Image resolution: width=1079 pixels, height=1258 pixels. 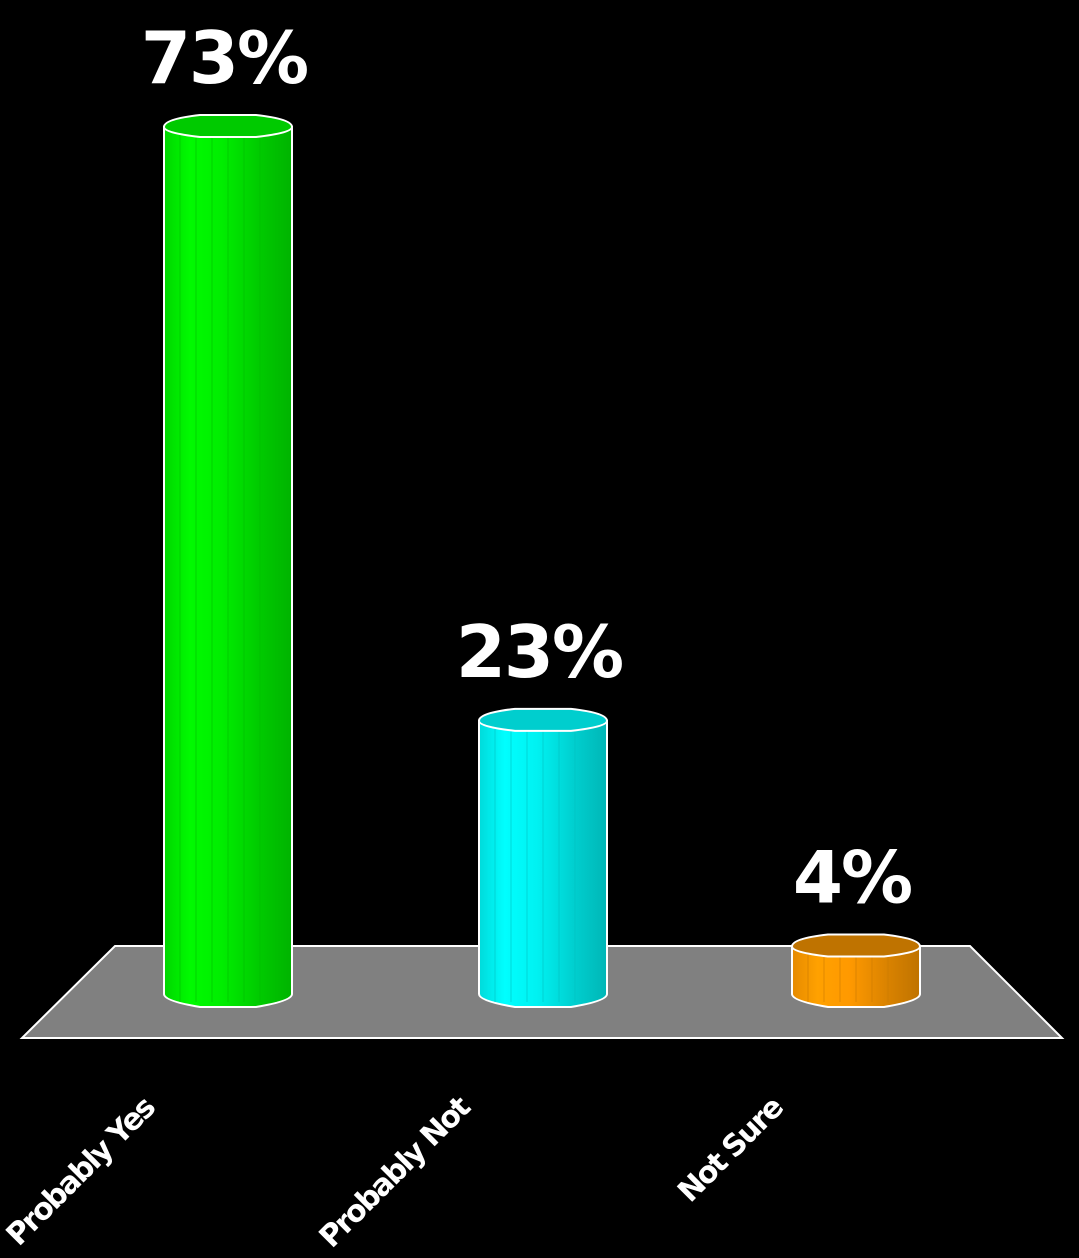 I want to click on category-labels-layer: Probably Yes Probably Not Not Sure, so click(x=395, y=1172).